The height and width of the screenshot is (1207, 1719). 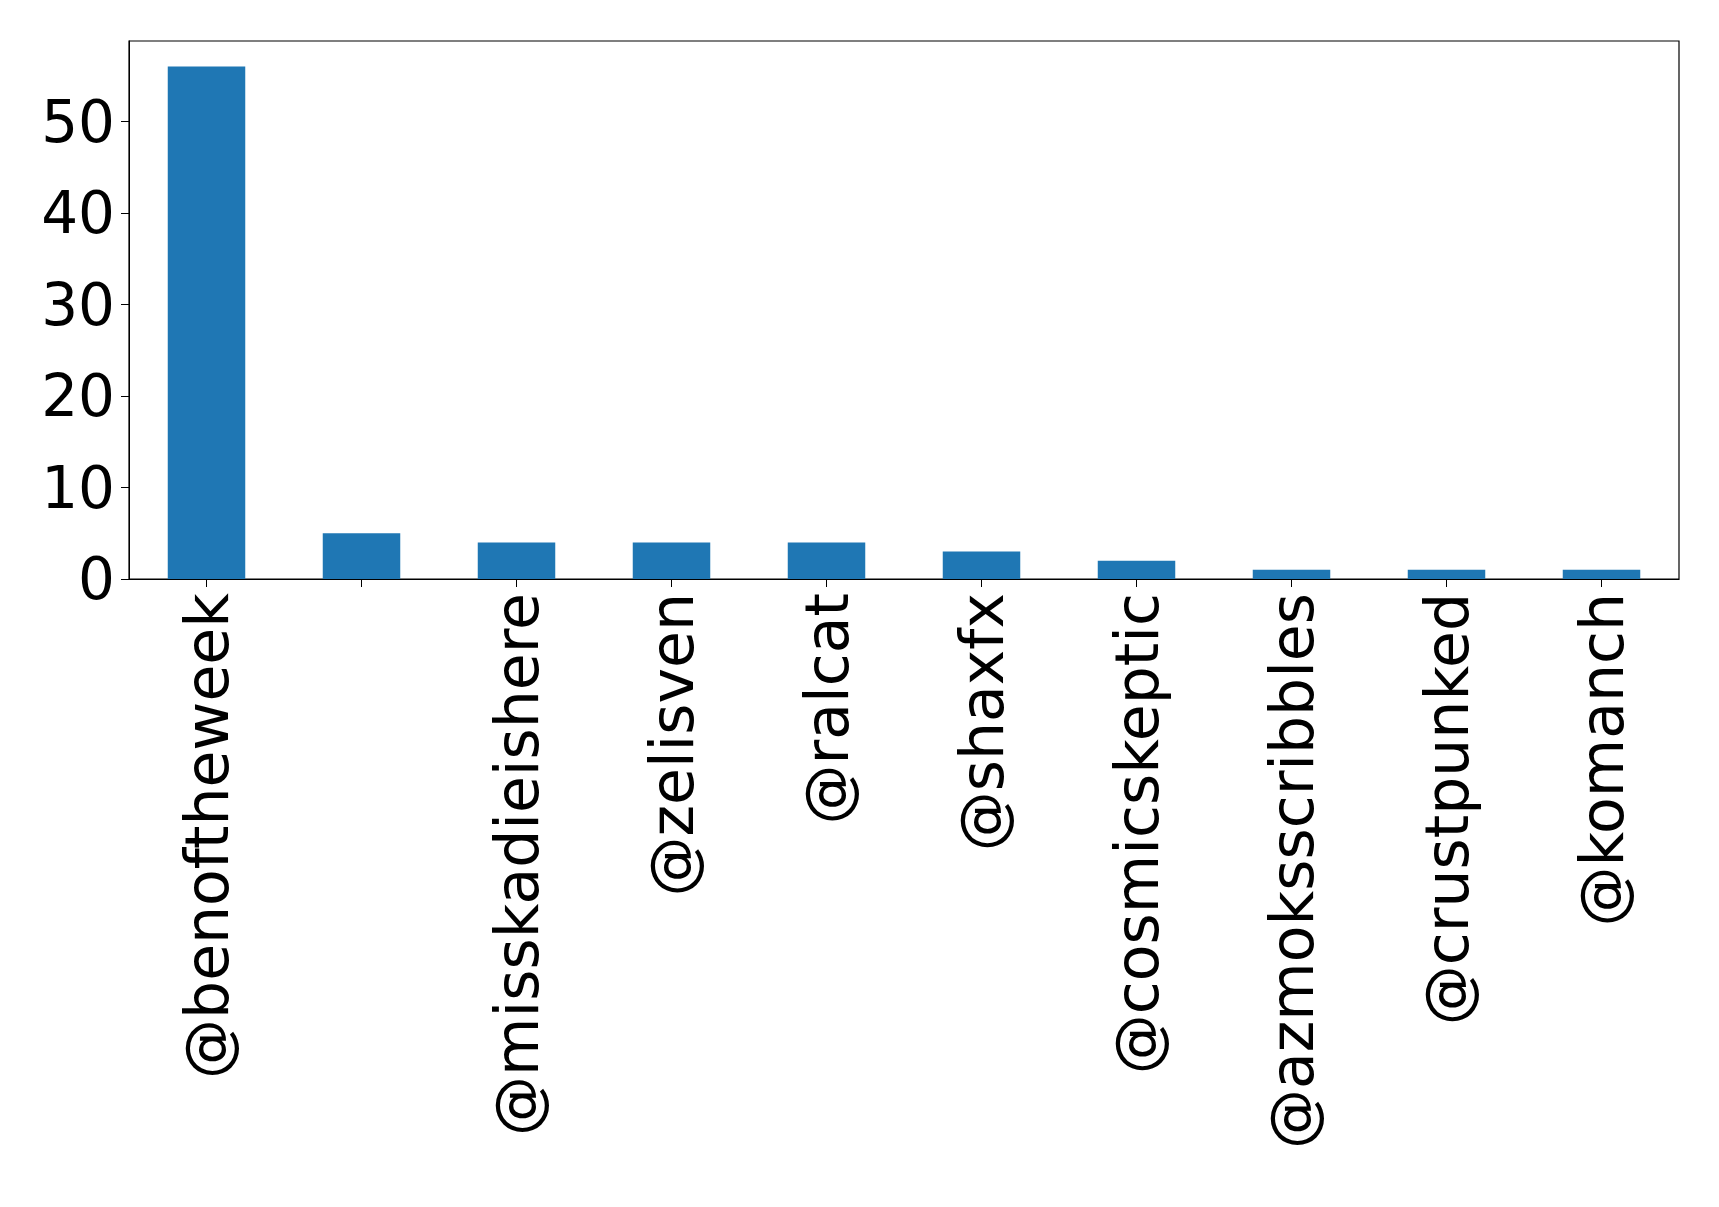 What do you see at coordinates (1136, 834) in the screenshot?
I see `x-tick-label: @cosmicskeptic` at bounding box center [1136, 834].